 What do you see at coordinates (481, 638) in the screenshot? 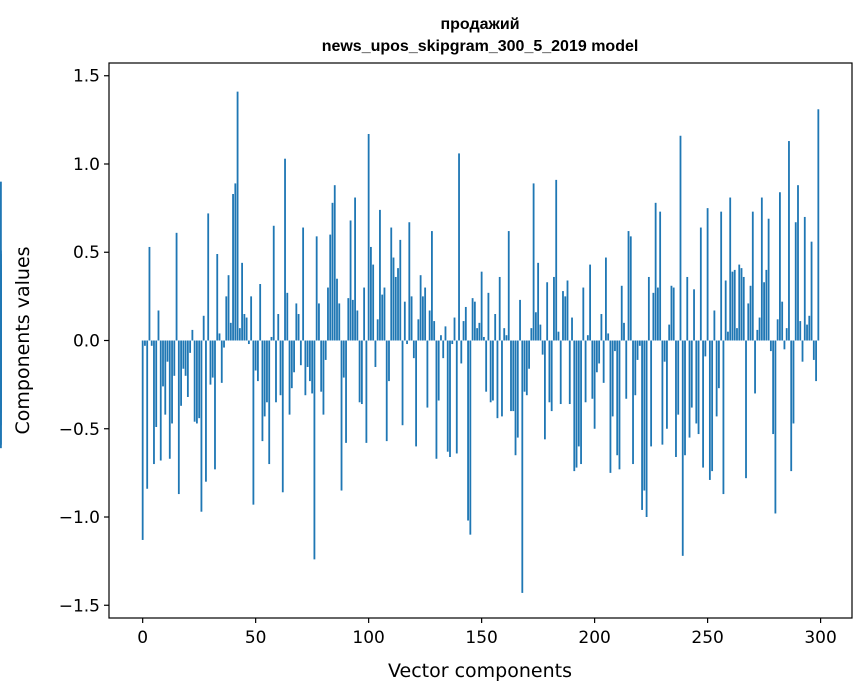
I see `x-tick-label: 150` at bounding box center [481, 638].